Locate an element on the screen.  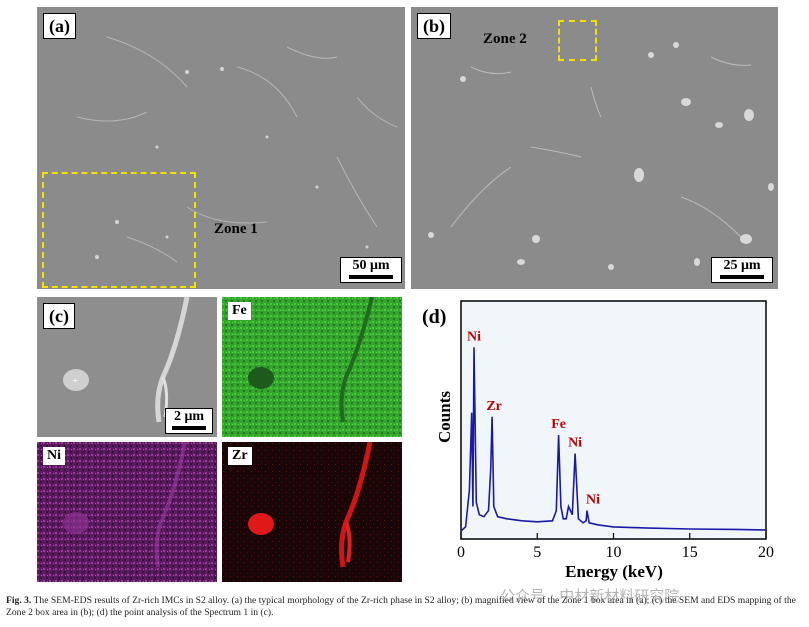
eds-map-fe: Fe is located at coordinates (312, 367).